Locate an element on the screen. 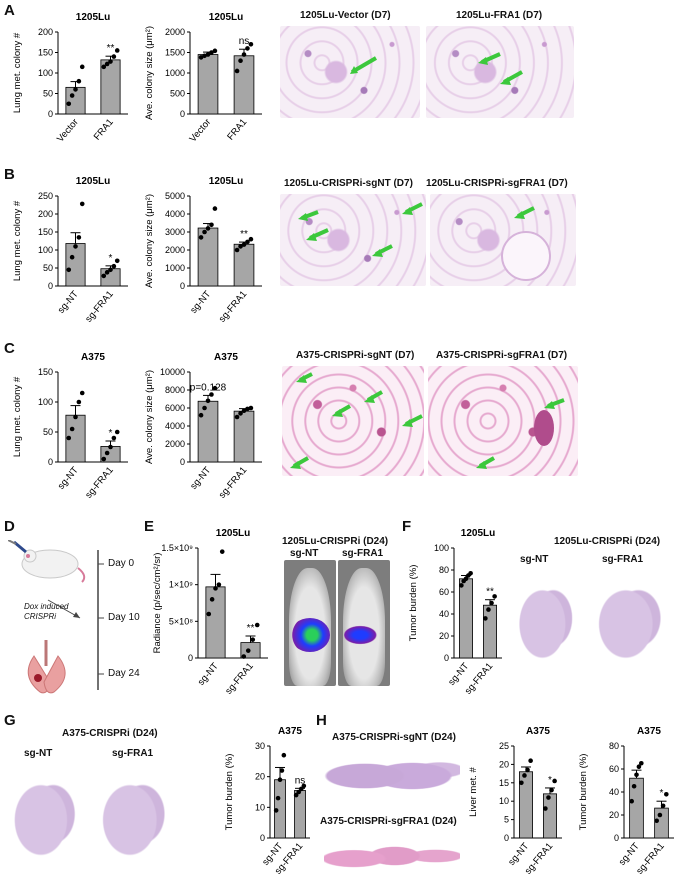  chart-h2-bar is located at coordinates (636, 808).